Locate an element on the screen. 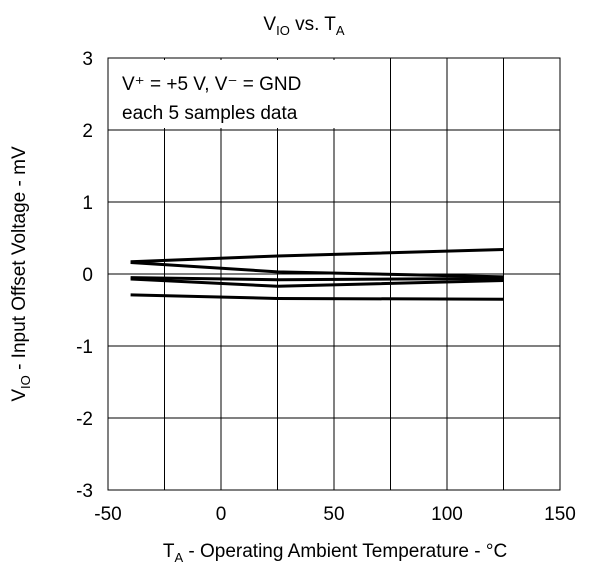 The width and height of the screenshot is (591, 571). xlabel-sub-a: A is located at coordinates (178, 557).